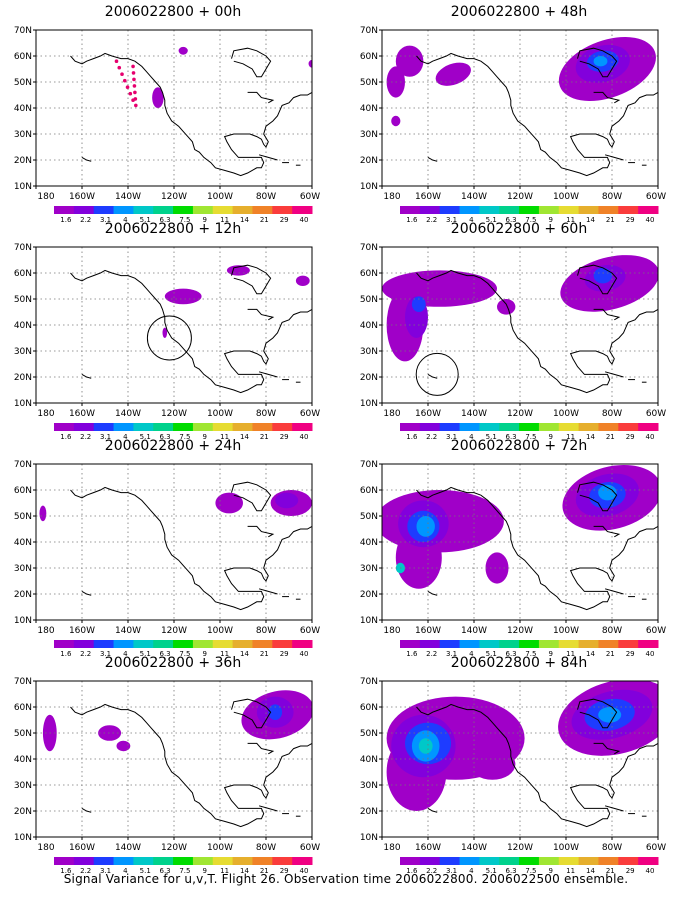 This screenshot has width=692, height=900. I want to click on latitude-tick-label: 30N, so click(23, 135).